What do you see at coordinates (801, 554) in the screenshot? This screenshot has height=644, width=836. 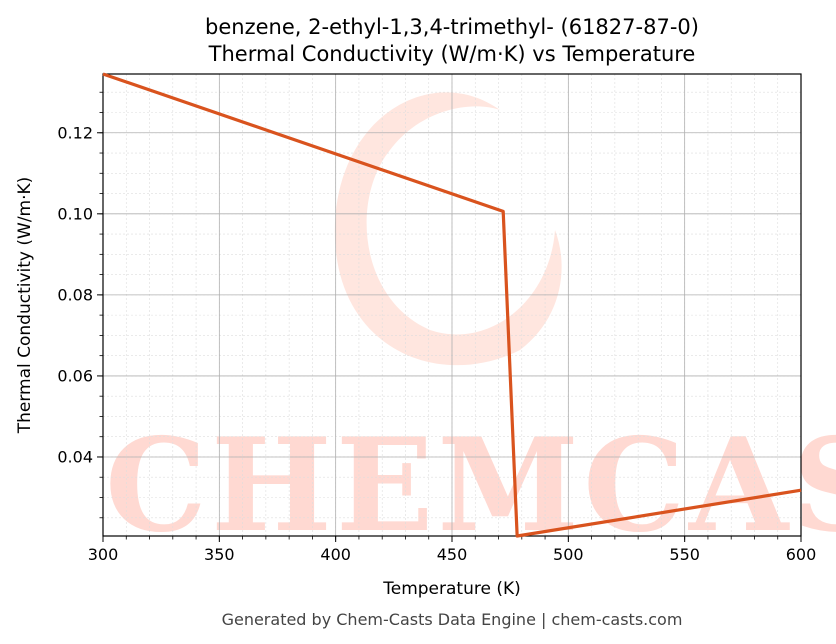 I see `x-tick-label: 600` at bounding box center [801, 554].